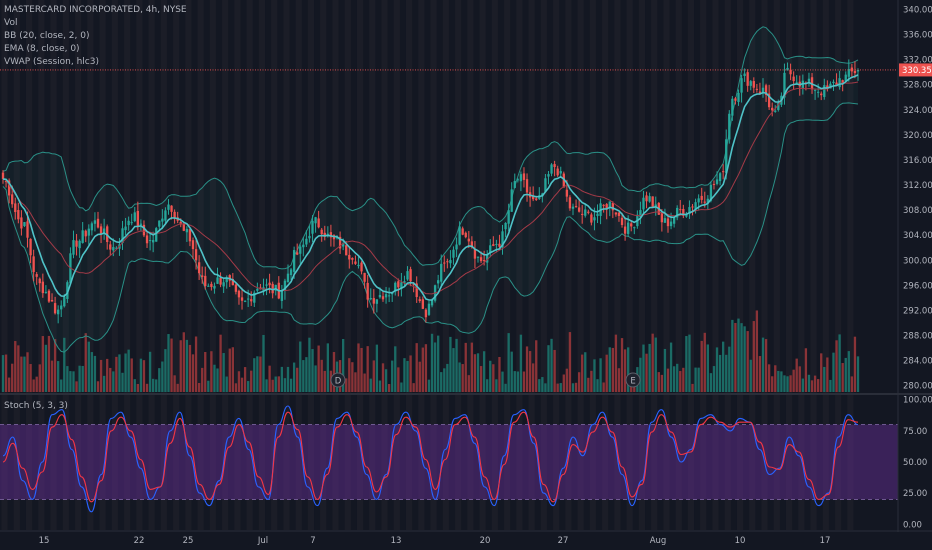 This screenshot has width=932, height=550. What do you see at coordinates (51, 62) in the screenshot?
I see `legend-vwap: VWAP (Session, hlc3)` at bounding box center [51, 62].